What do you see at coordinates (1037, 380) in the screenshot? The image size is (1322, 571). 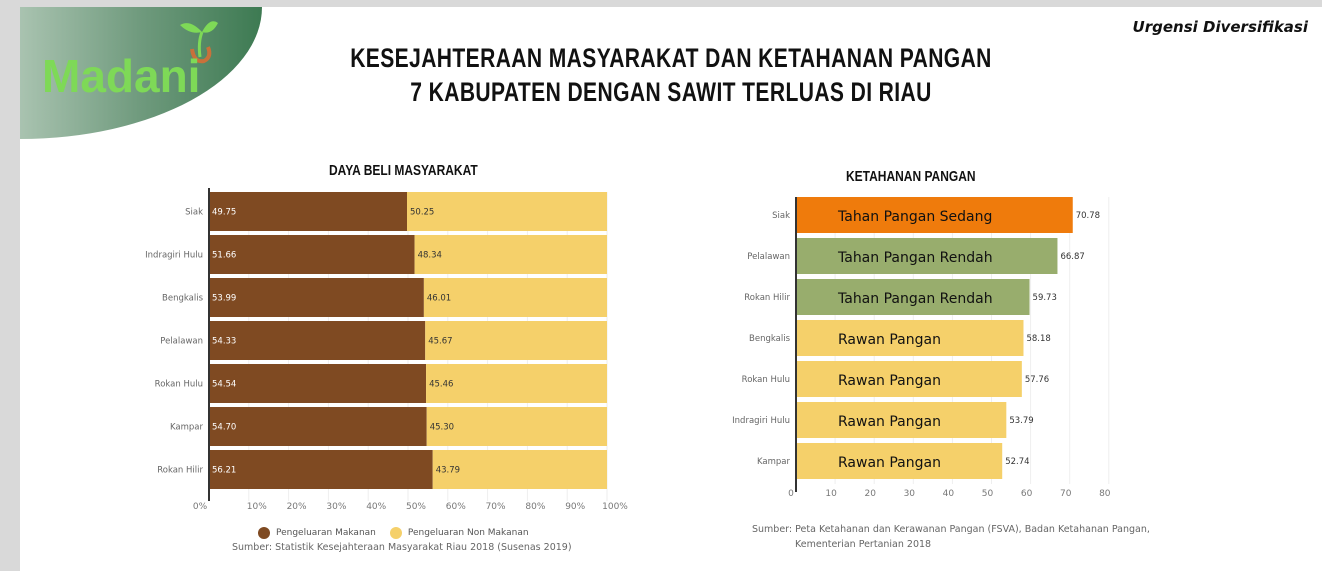 I see `bar-value-label: 57.76` at bounding box center [1037, 380].